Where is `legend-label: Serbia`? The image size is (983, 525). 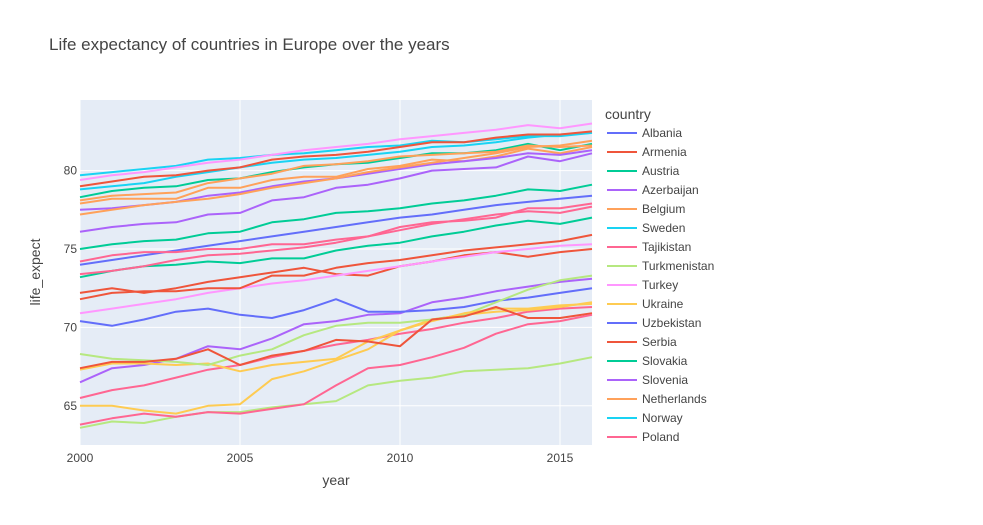 legend-label: Serbia is located at coordinates (659, 342).